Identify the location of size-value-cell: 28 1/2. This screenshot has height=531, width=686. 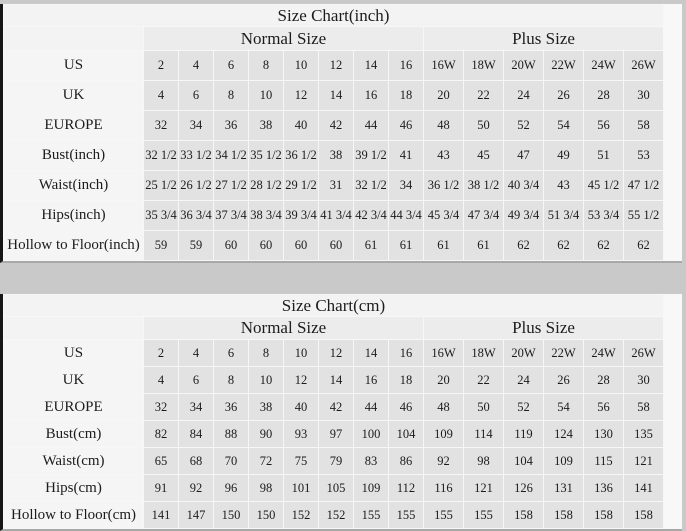
(266, 185).